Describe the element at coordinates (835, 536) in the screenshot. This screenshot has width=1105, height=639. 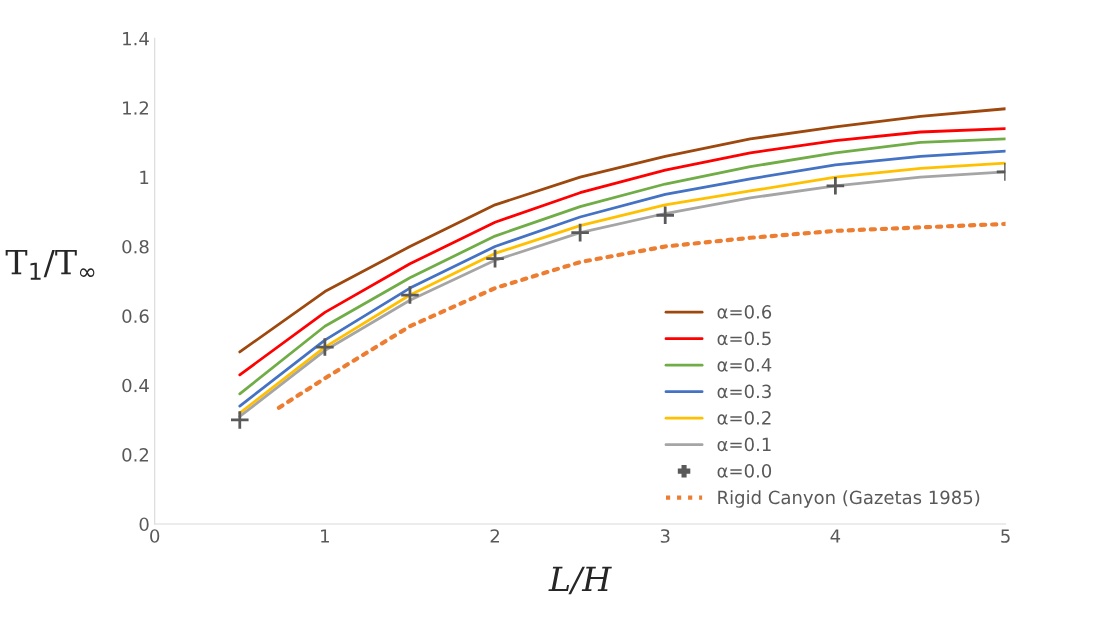
I see `x-tick-label: 4` at that location.